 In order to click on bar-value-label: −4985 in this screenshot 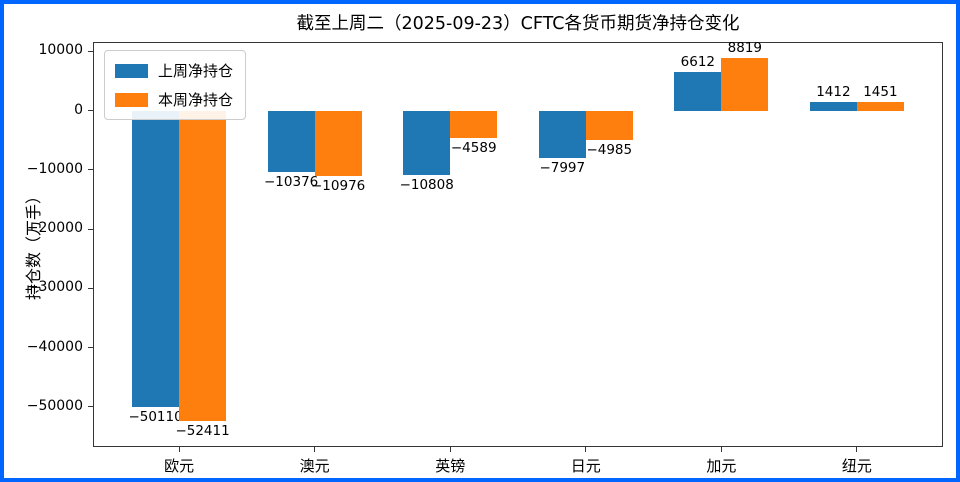, I will do `click(609, 150)`.